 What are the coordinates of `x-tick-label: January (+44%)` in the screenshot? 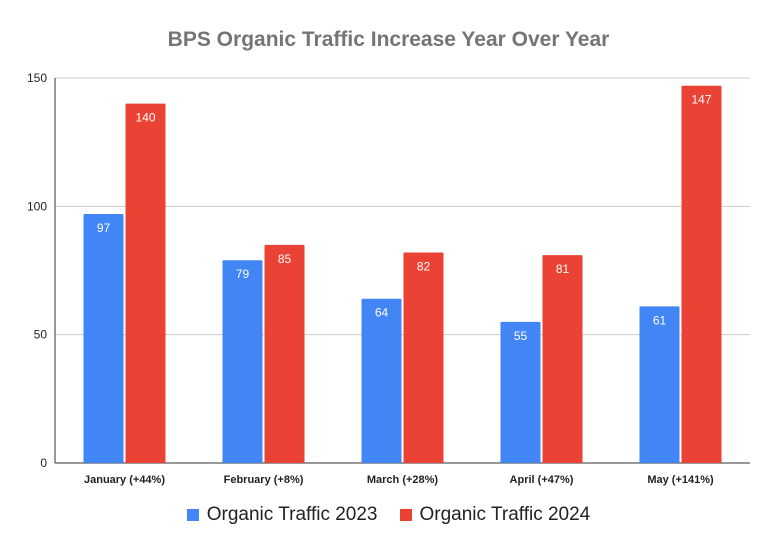 It's located at (124, 480).